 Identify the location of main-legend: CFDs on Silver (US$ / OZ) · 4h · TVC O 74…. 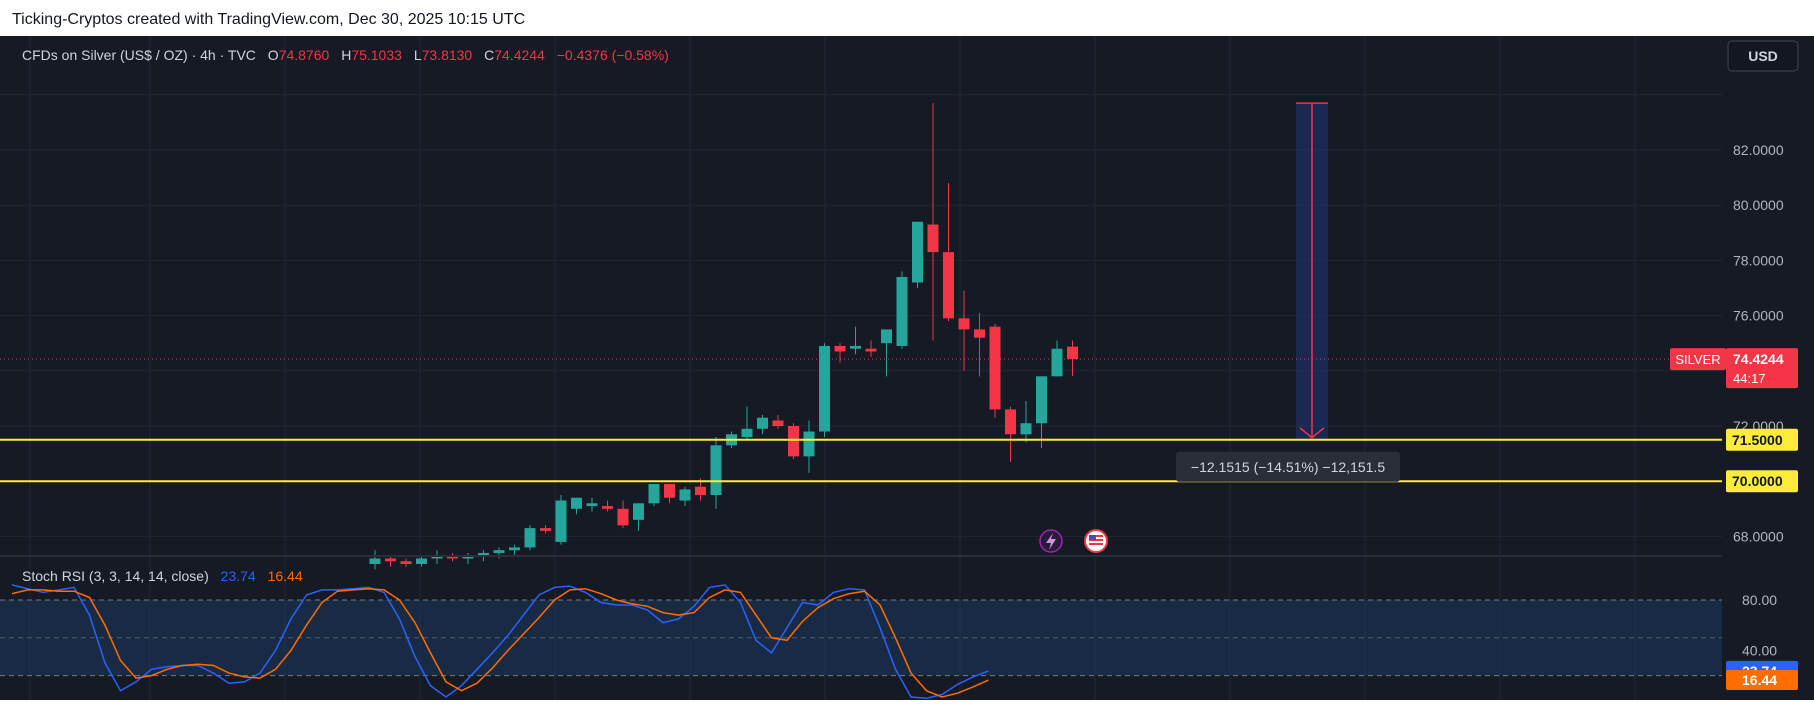
(345, 55).